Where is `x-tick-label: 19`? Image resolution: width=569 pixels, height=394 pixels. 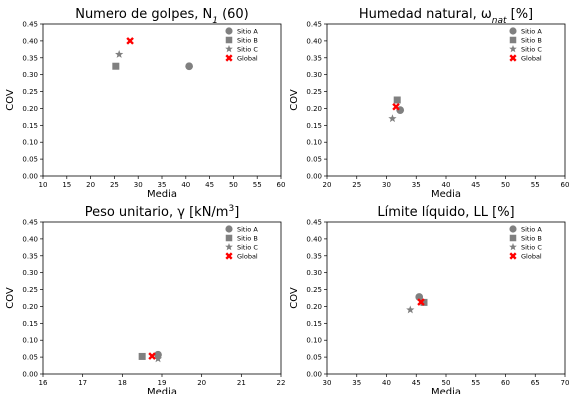 x-tick-label: 19 is located at coordinates (162, 383).